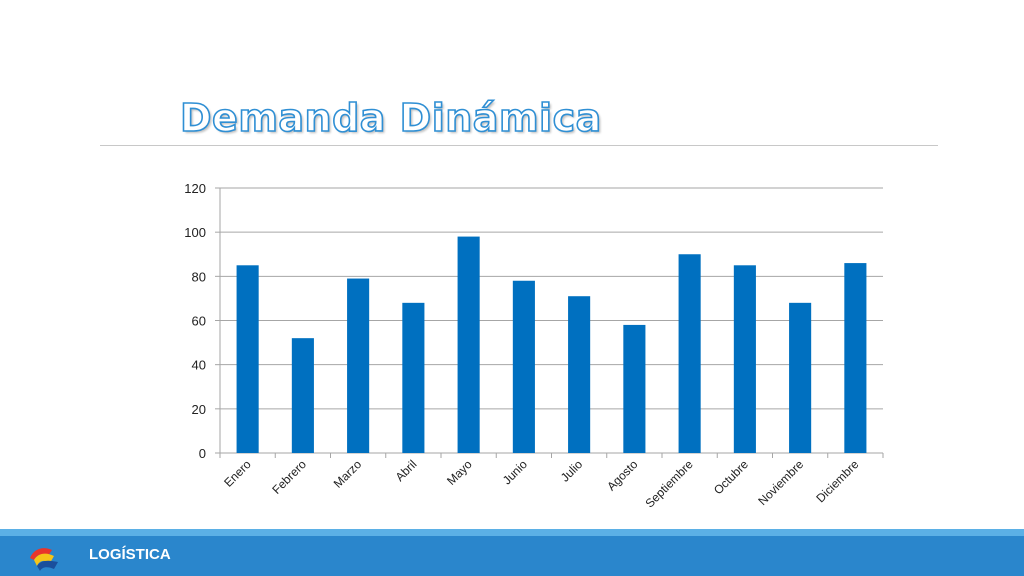 This screenshot has height=576, width=1024. Describe the element at coordinates (579, 374) in the screenshot. I see `bar-julio` at that location.